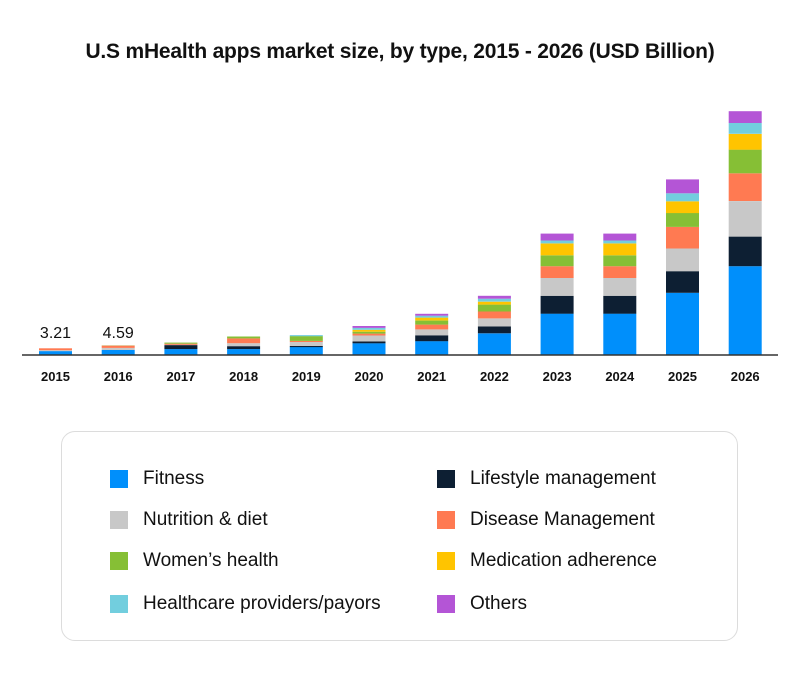  I want to click on bar-segment-2024-healthcare-providers-payors, so click(620, 242).